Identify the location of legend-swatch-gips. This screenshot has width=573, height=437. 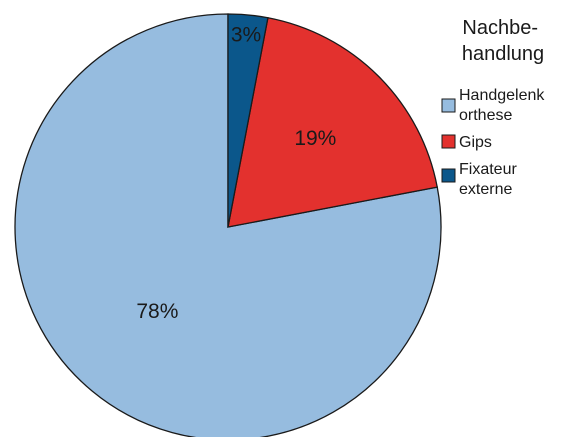
(448, 141).